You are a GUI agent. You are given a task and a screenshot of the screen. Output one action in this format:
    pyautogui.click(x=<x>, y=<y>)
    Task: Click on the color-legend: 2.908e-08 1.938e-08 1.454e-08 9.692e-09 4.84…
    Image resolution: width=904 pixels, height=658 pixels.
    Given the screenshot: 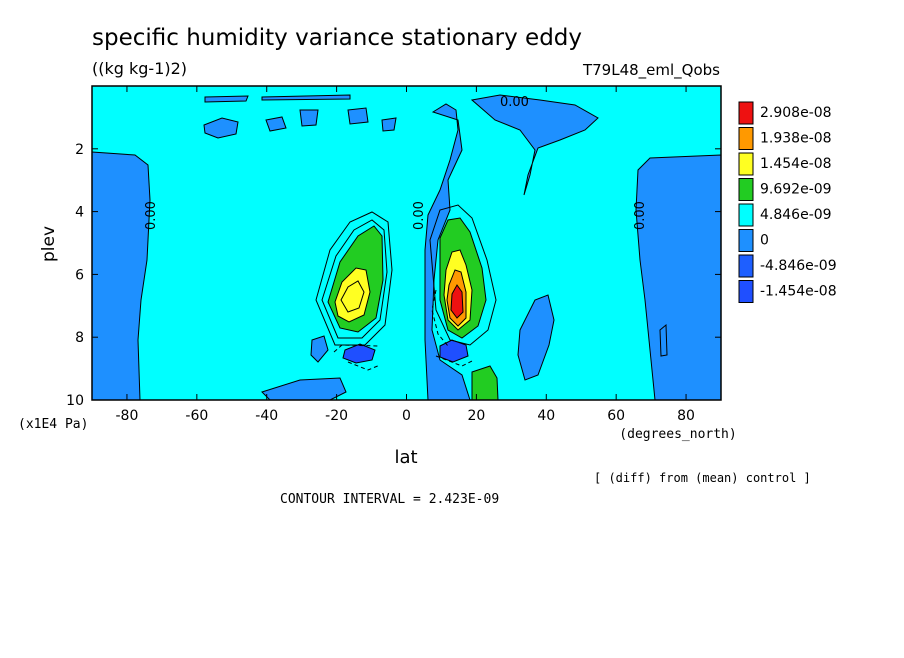 What is the action you would take?
    pyautogui.click(x=787, y=202)
    